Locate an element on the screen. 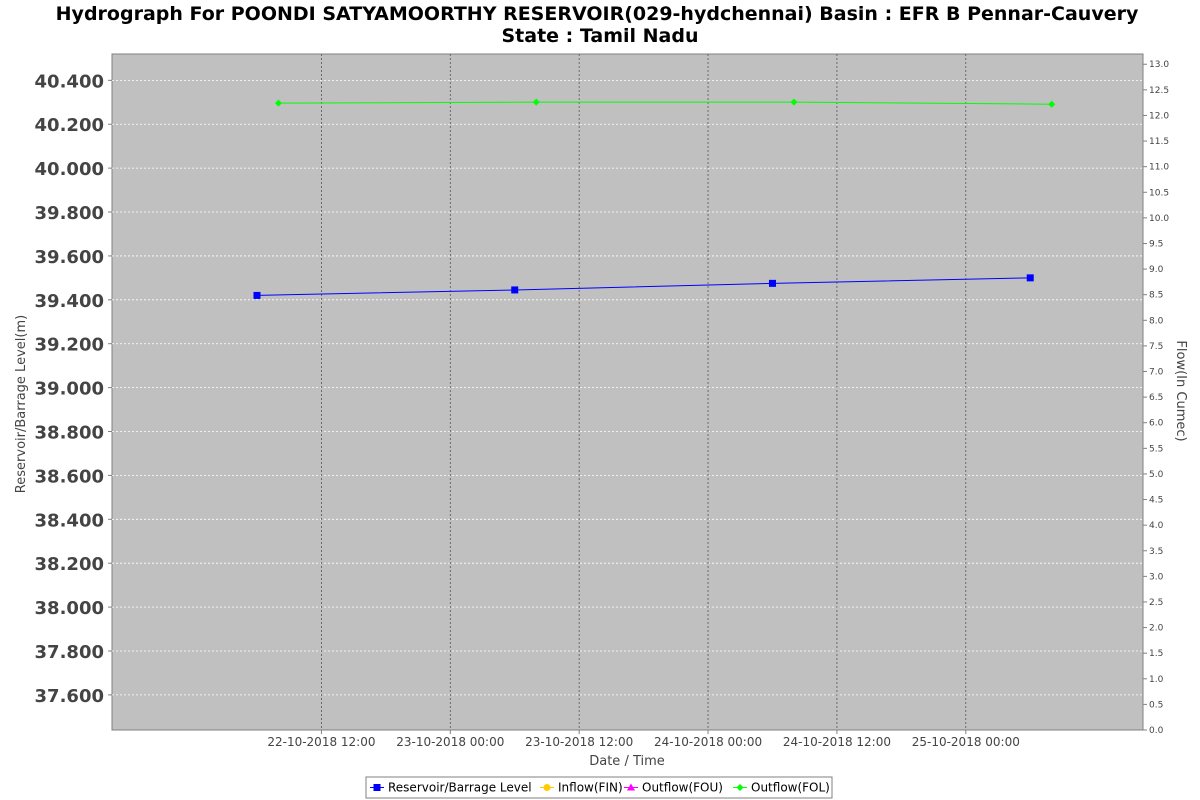 Image resolution: width=1200 pixels, height=800 pixels. x-tick-label: 23-10-2018 12:00 is located at coordinates (579, 742).